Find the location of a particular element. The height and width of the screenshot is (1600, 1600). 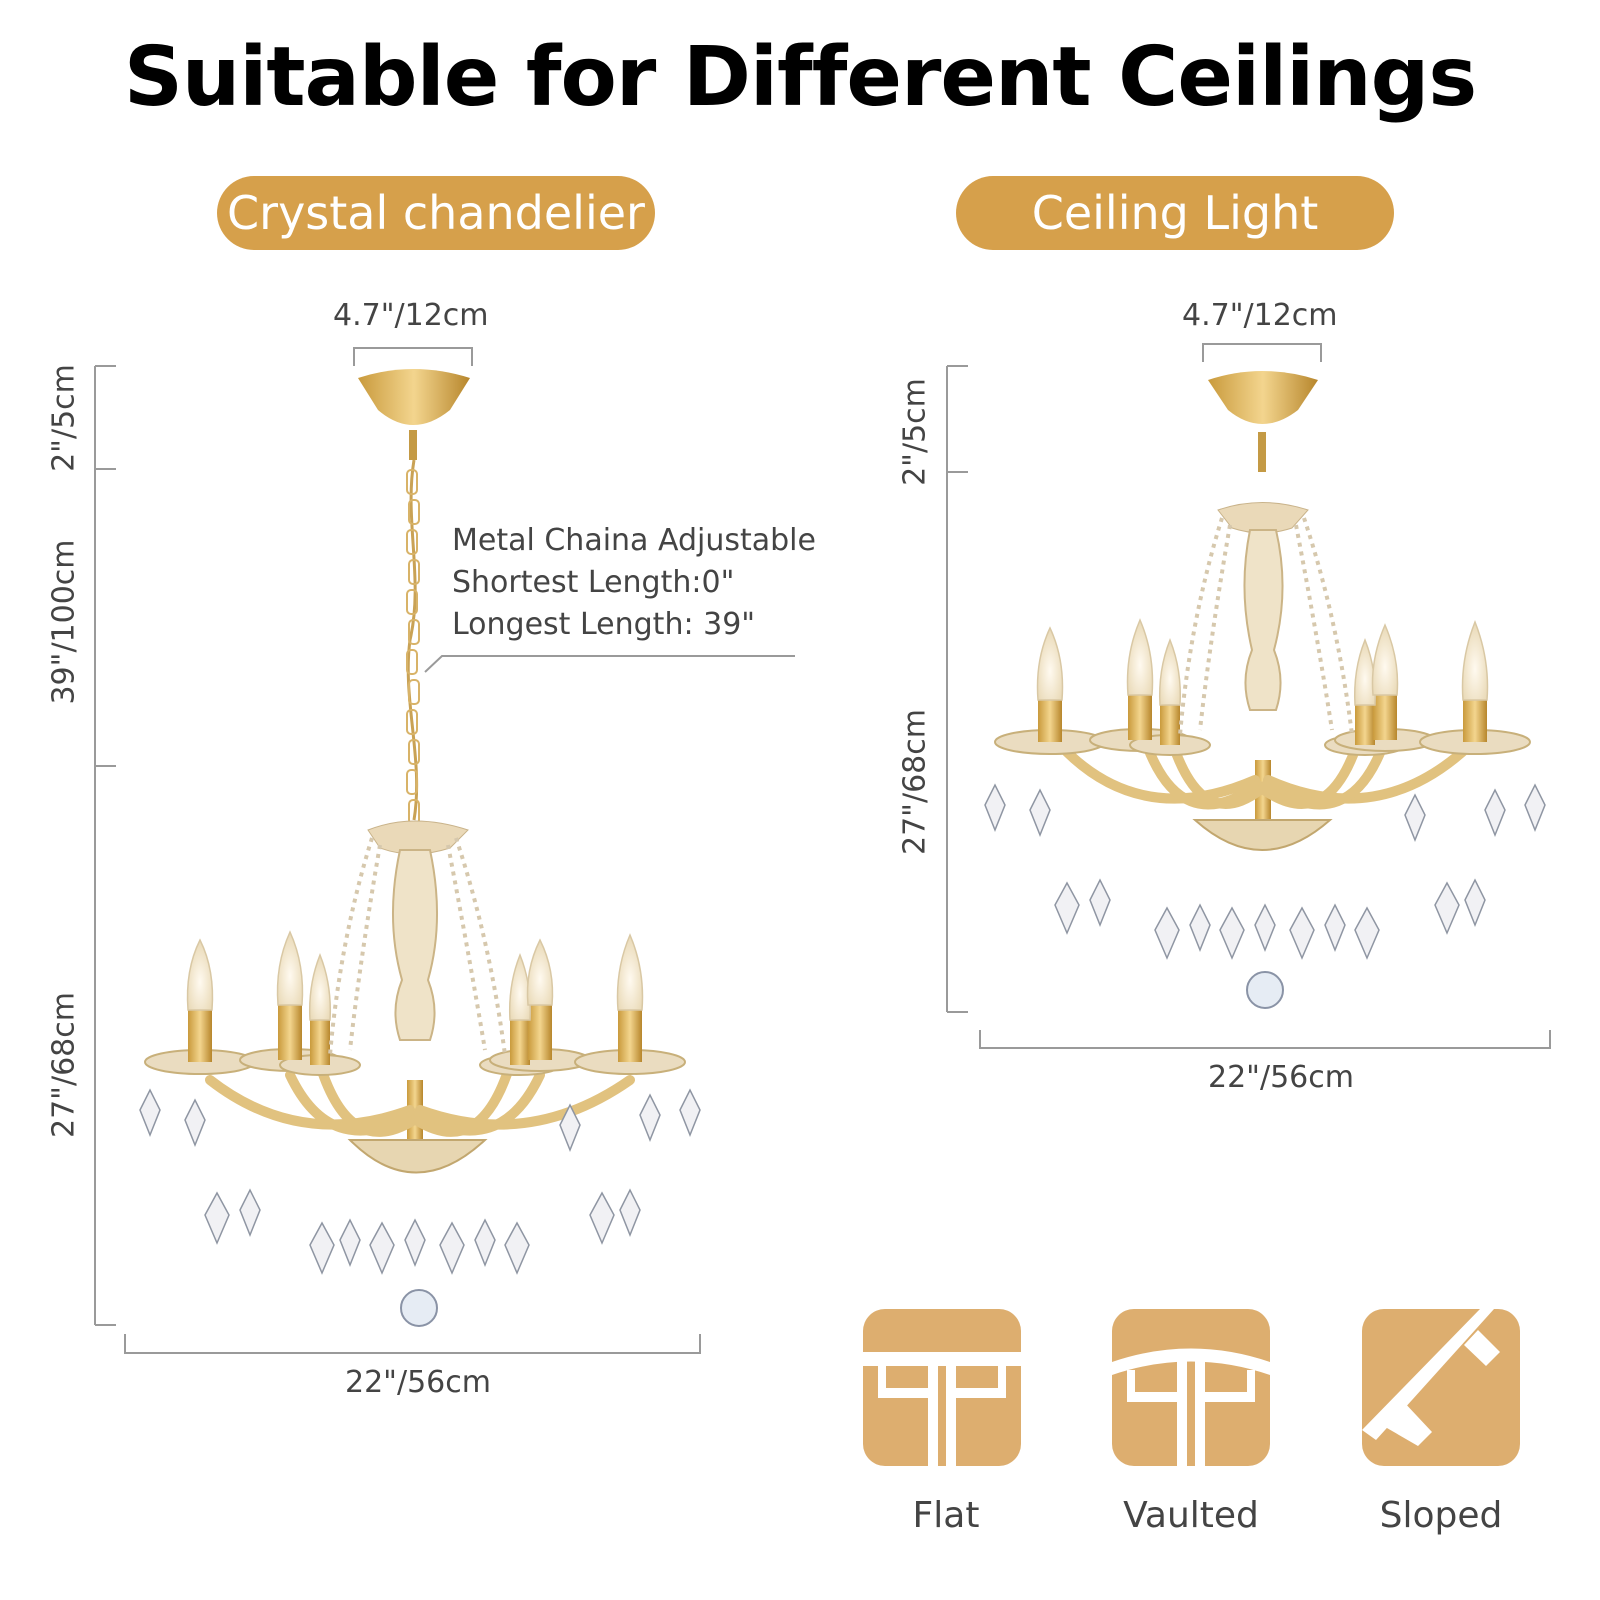

flat-ceiling-icon is located at coordinates (942, 1387).